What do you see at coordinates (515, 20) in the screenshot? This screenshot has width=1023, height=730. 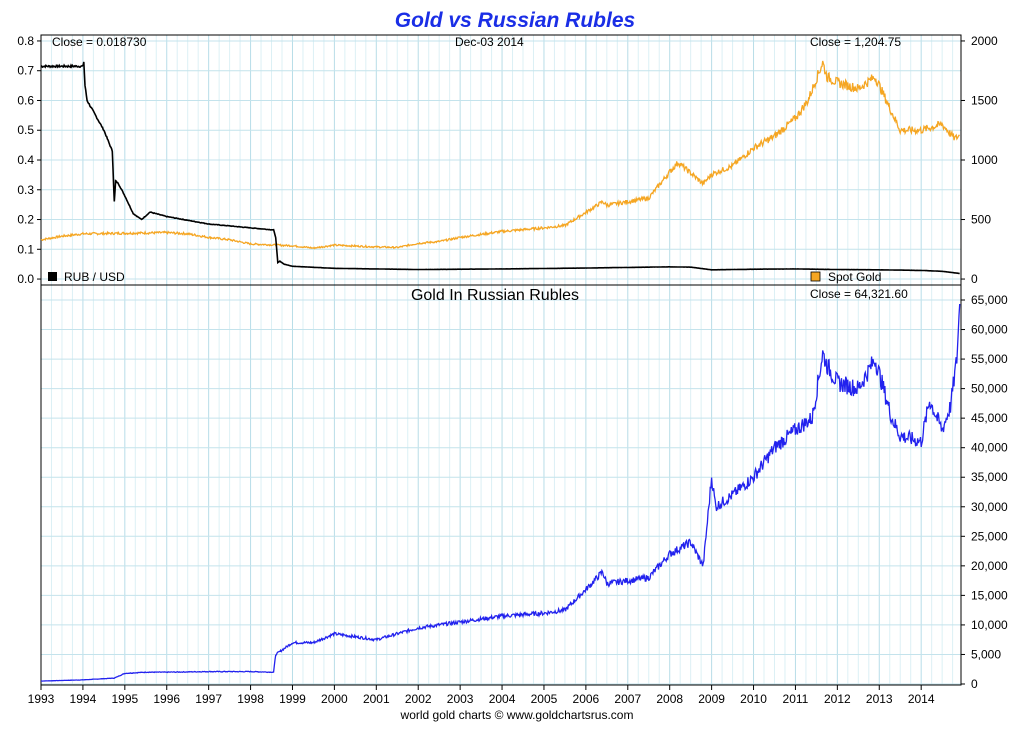 I see `chart-title: Gold vs Russian Rubles` at bounding box center [515, 20].